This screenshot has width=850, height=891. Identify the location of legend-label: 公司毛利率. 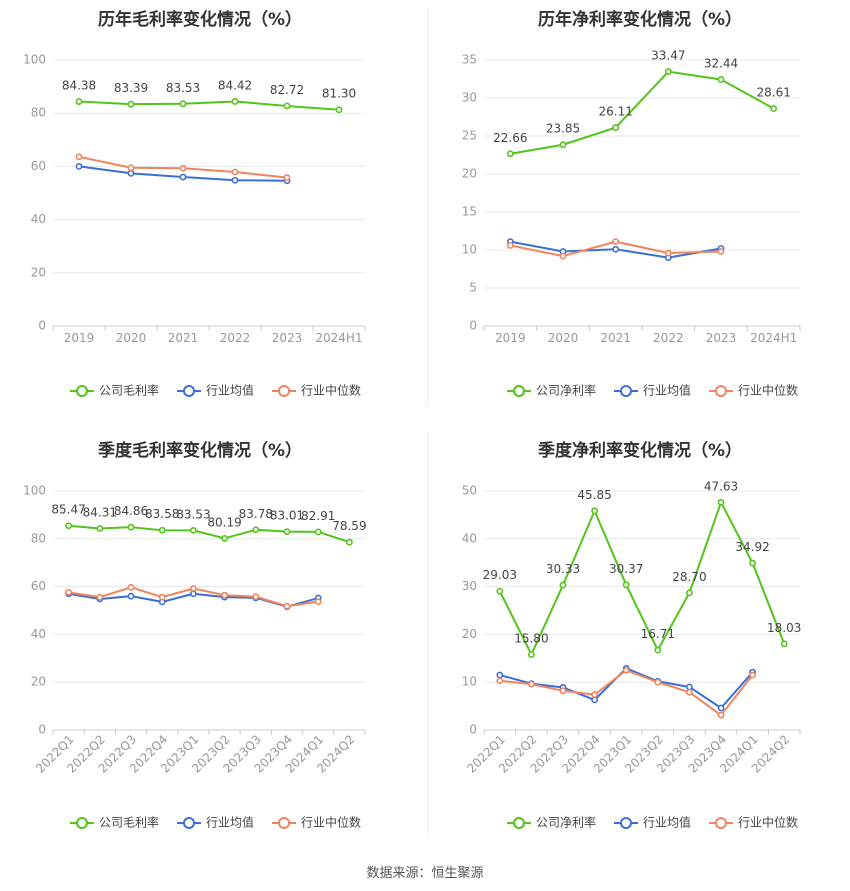
(129, 822).